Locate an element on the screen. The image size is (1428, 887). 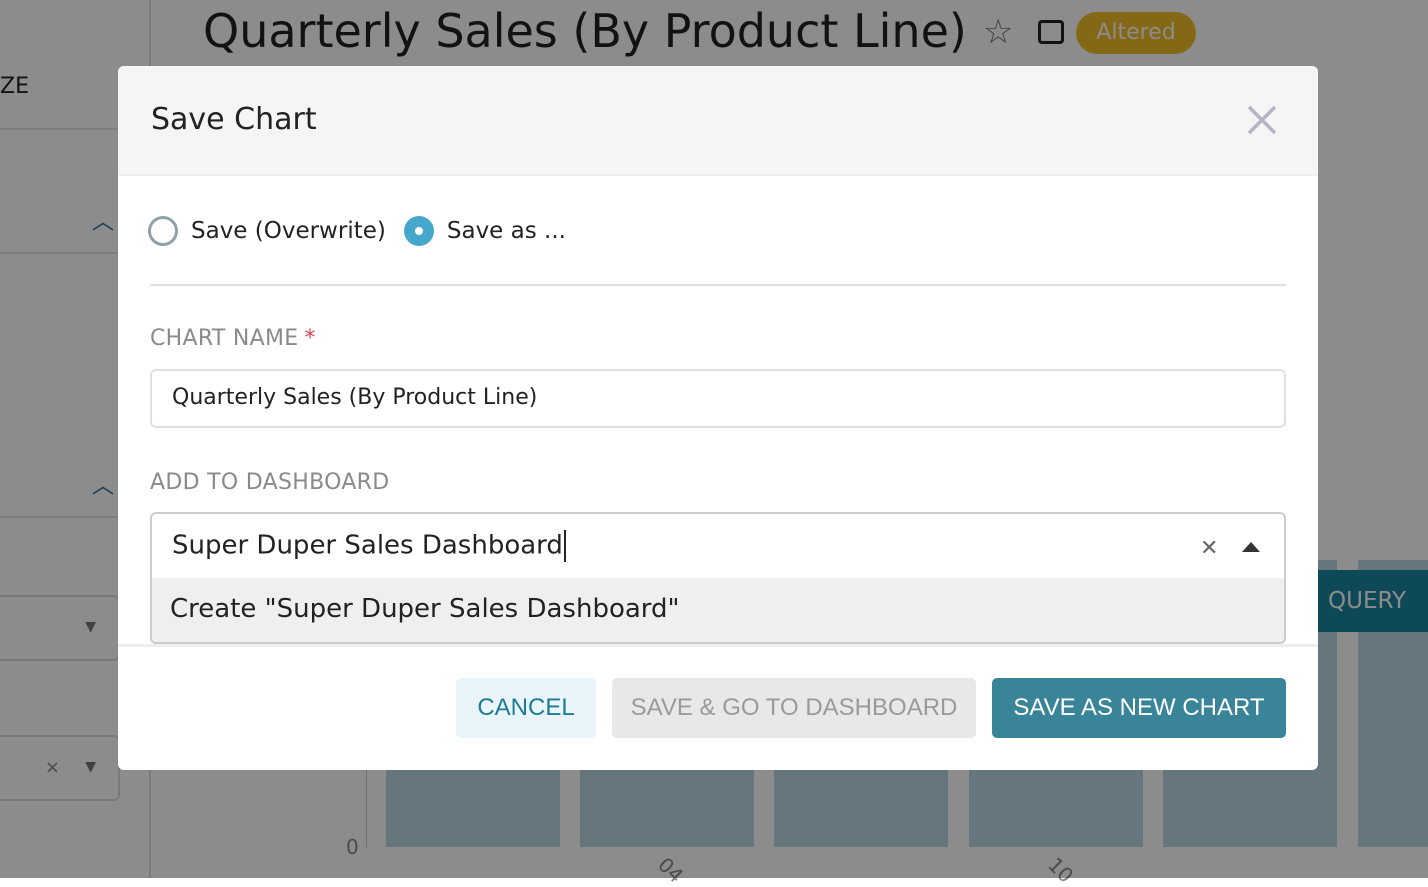
y-tick: 0 is located at coordinates (352, 847).